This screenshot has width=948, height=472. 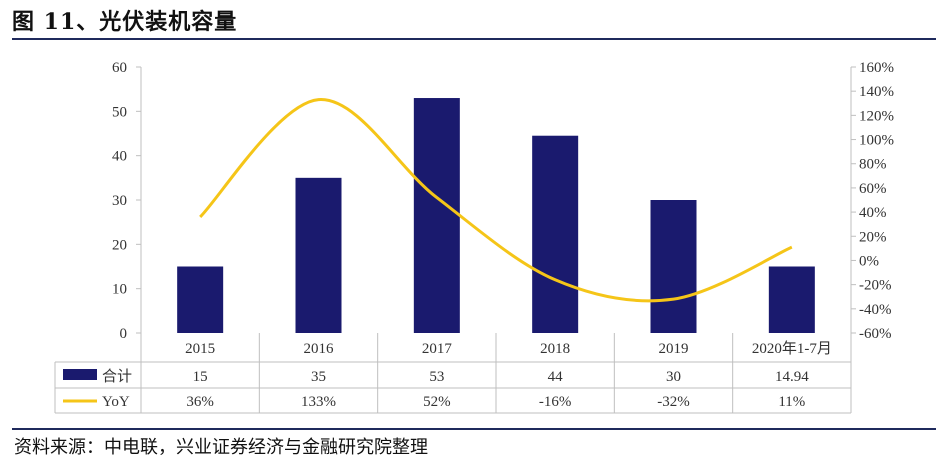 I want to click on y-right-tick-label: 100%, so click(x=876, y=141).